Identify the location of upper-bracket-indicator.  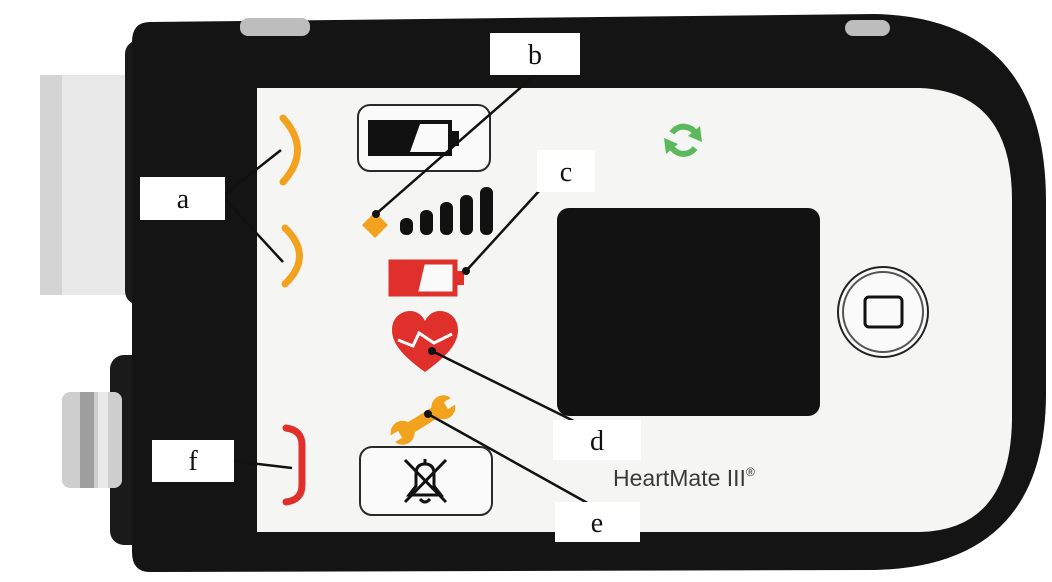
(290, 150).